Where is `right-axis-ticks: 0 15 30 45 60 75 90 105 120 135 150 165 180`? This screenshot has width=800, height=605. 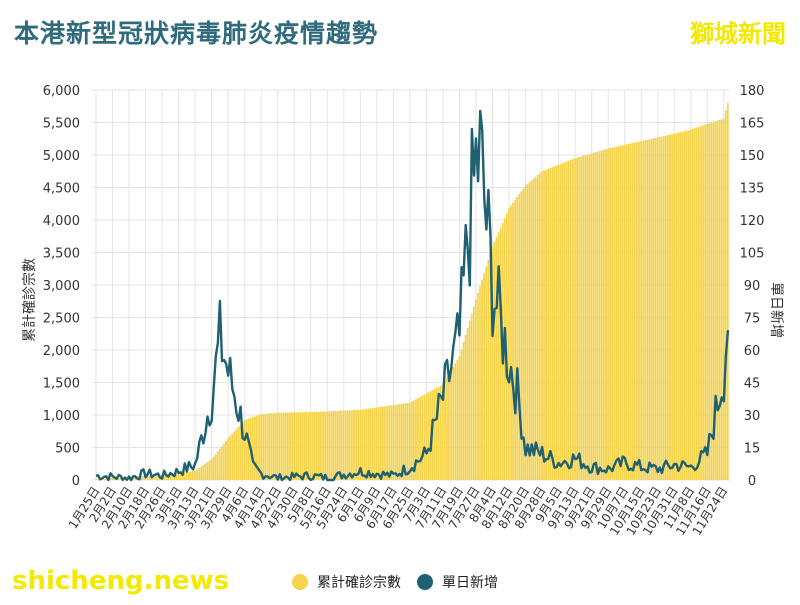 right-axis-ticks: 0 15 30 45 60 75 90 105 120 135 150 165 180 is located at coordinates (752, 286).